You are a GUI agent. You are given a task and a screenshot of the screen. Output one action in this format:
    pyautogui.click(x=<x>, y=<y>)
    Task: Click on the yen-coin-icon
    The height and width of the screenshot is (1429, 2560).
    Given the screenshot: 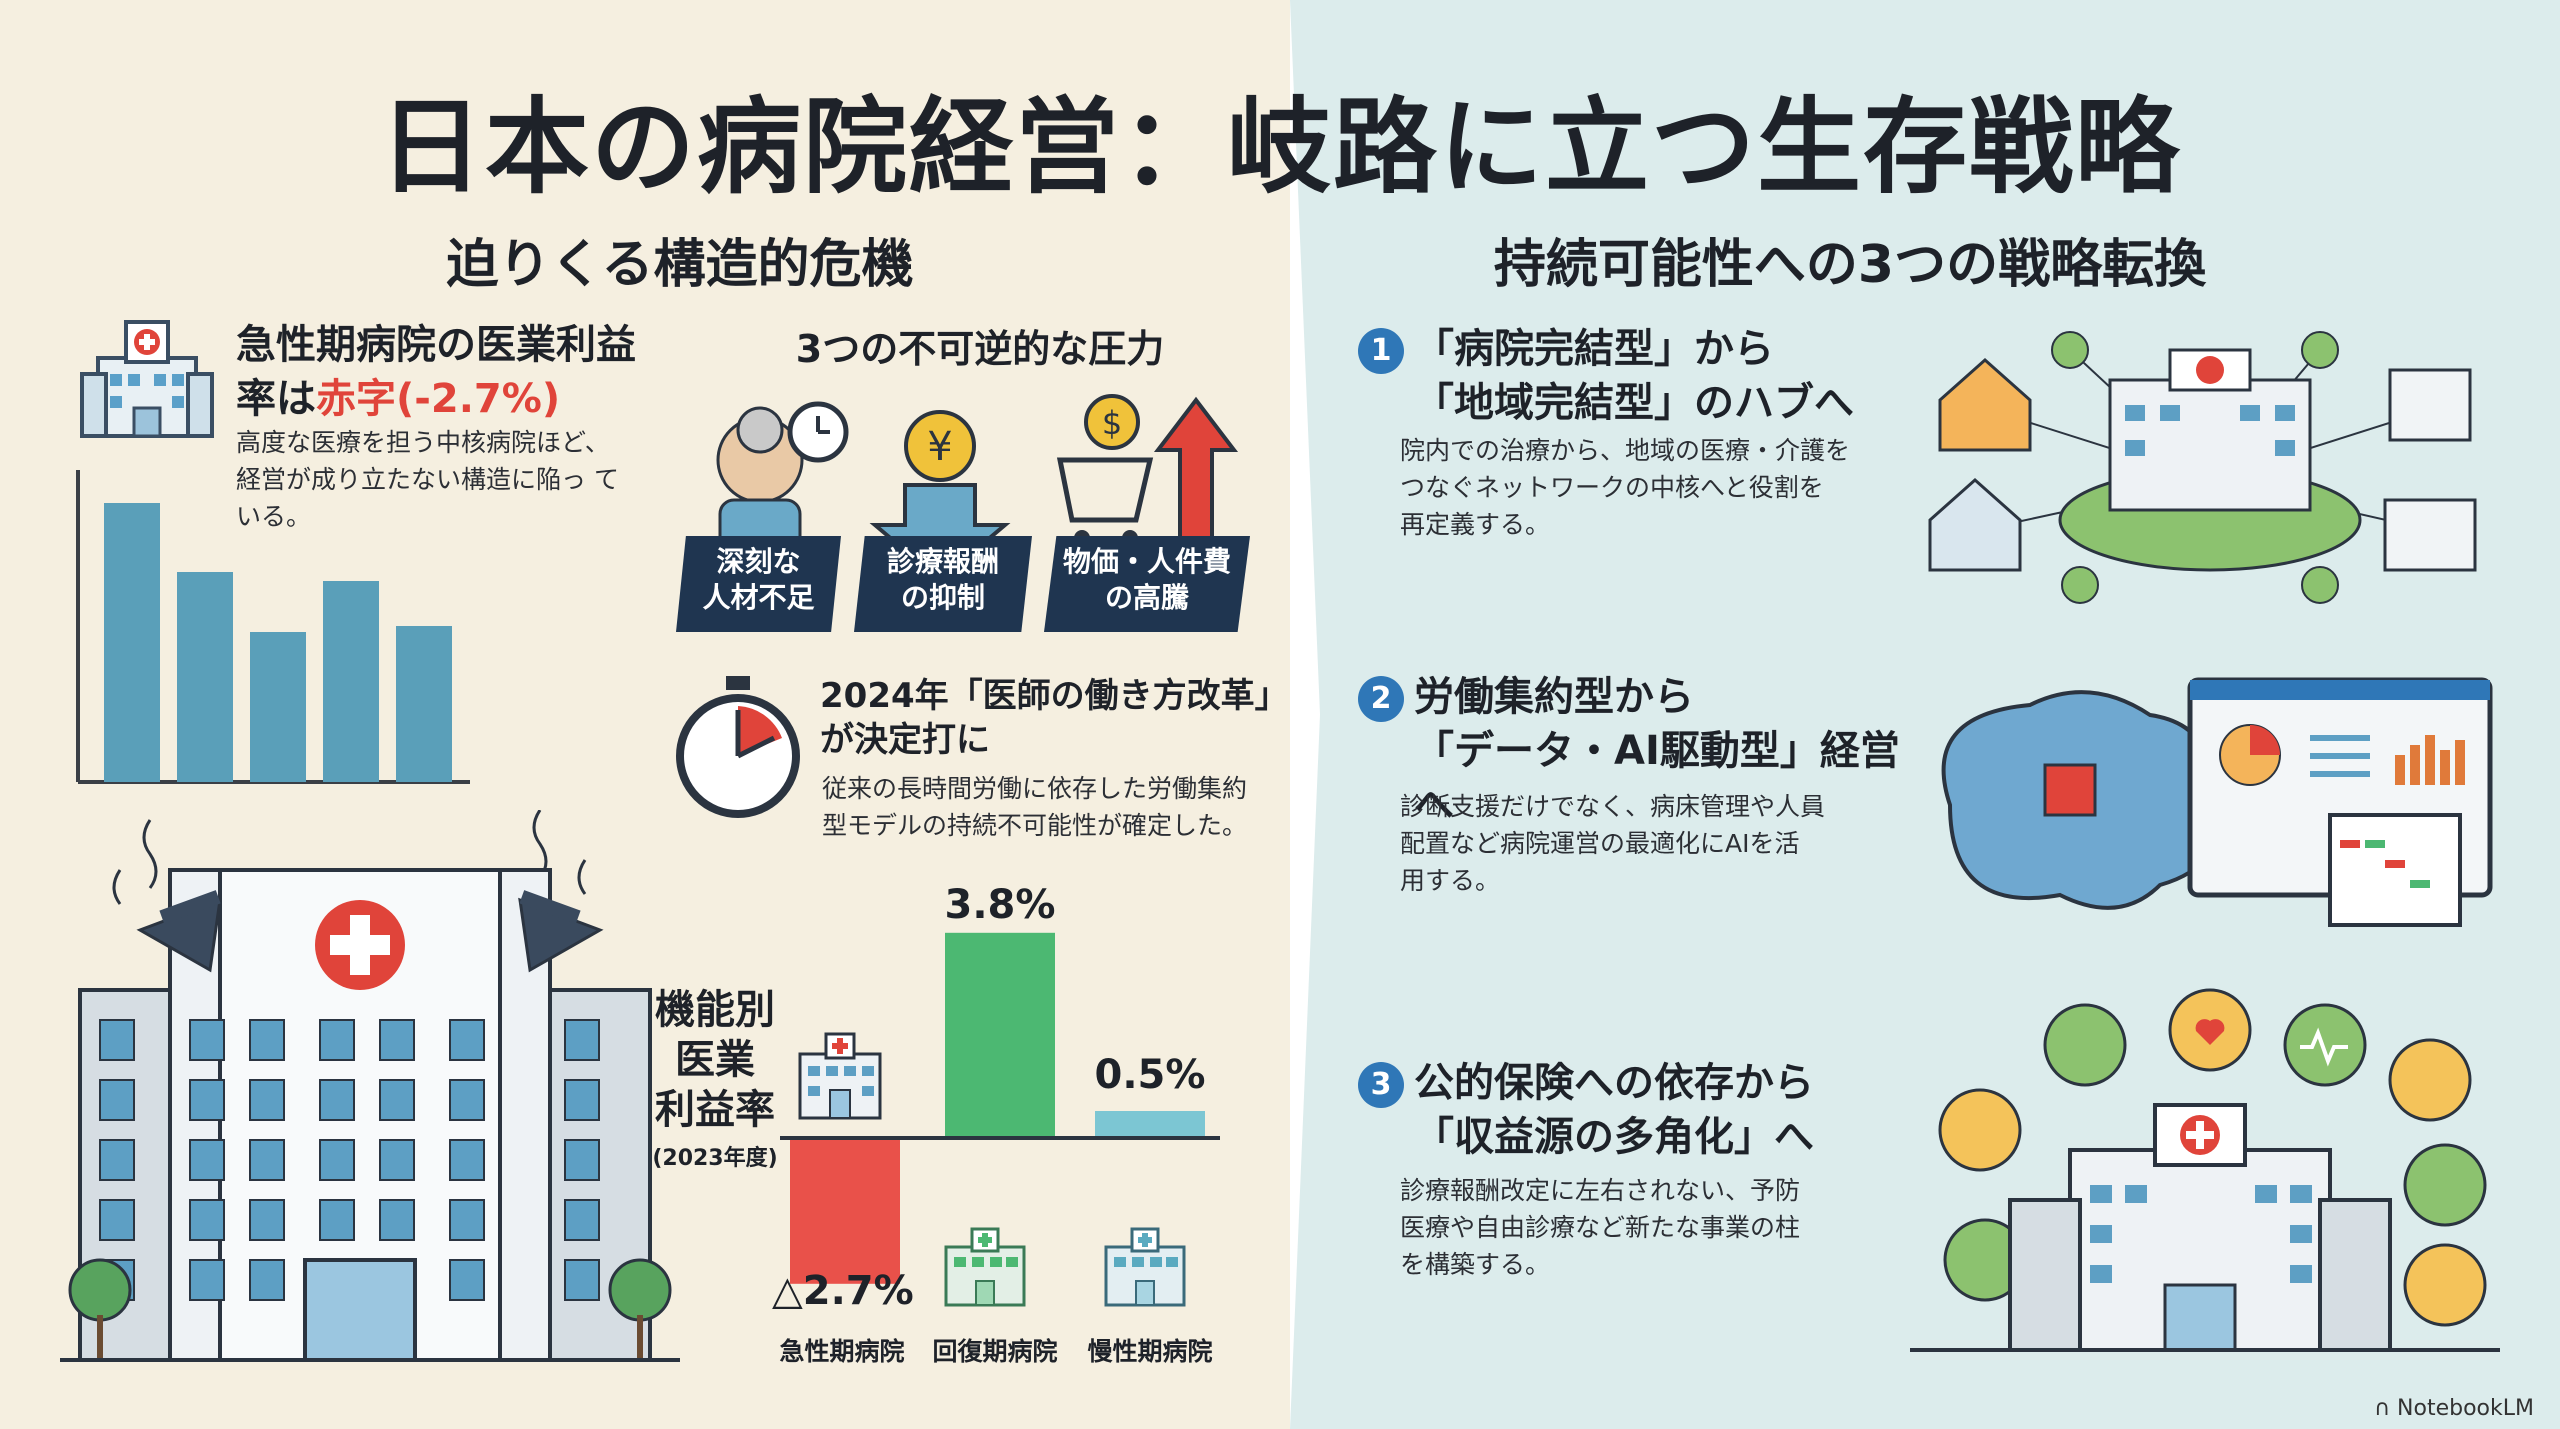 What is the action you would take?
    pyautogui.click(x=940, y=446)
    